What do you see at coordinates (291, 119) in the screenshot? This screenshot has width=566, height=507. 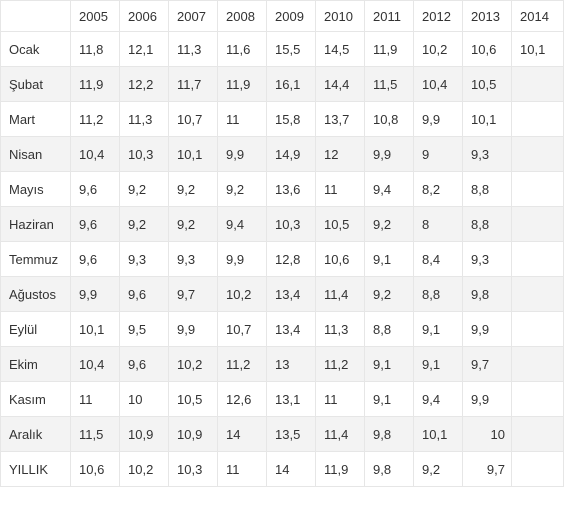 I see `value-cell: 15,8` at bounding box center [291, 119].